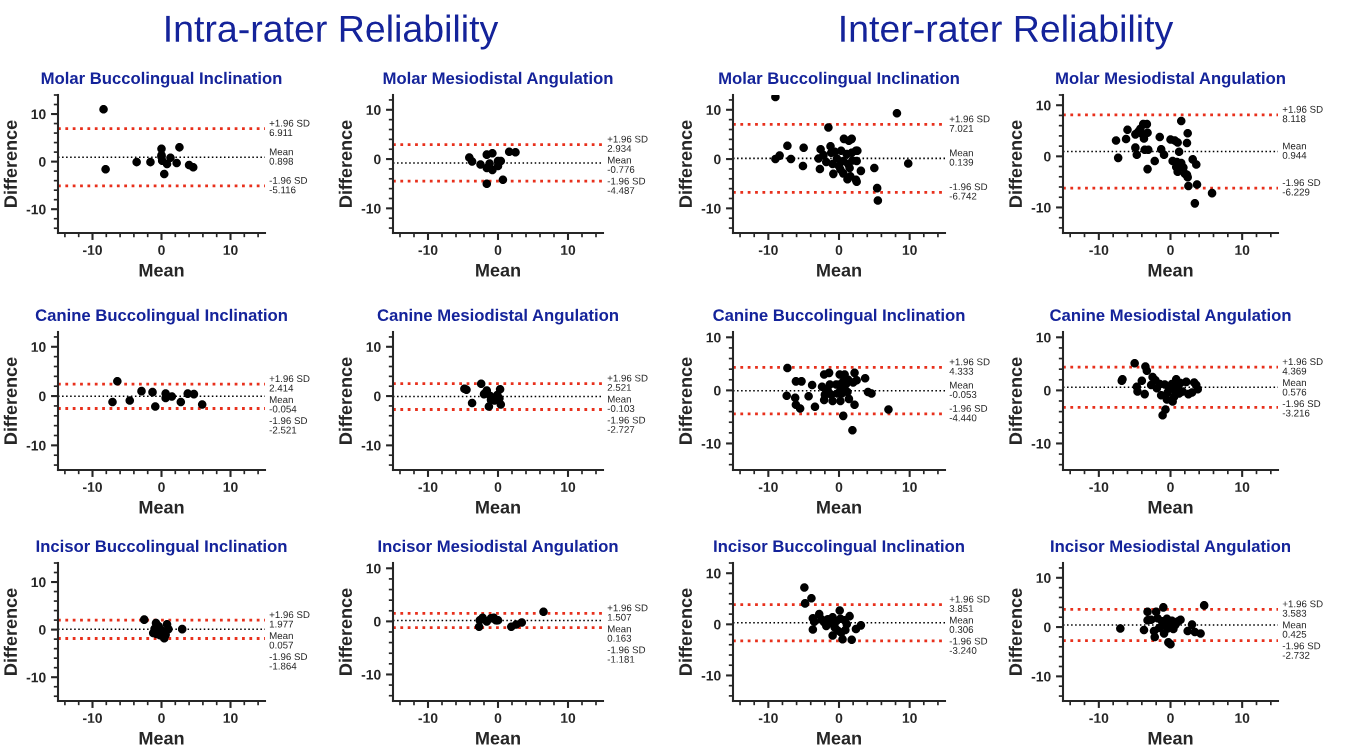  I want to click on ref-line-label: +1.96 SD 2.934, so click(627, 143).